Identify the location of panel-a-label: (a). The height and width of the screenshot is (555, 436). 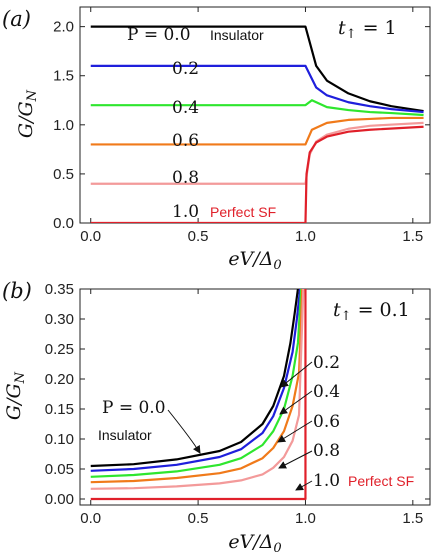
(16, 19).